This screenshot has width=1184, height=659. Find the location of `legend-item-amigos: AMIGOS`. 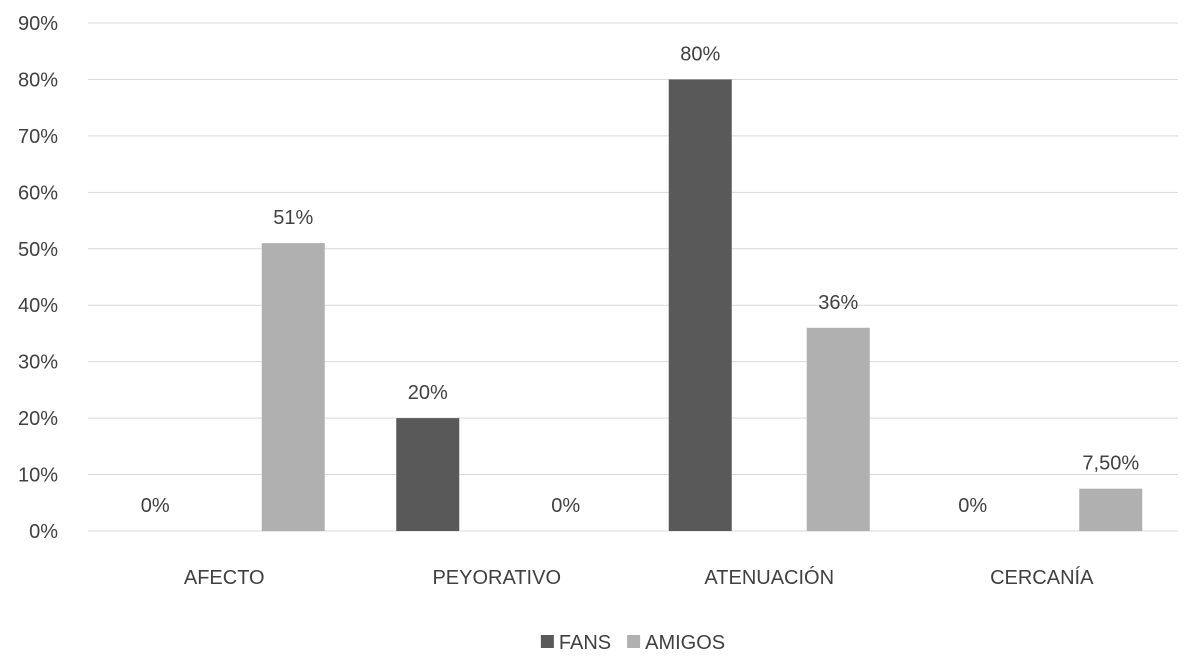

legend-item-amigos: AMIGOS is located at coordinates (676, 643).